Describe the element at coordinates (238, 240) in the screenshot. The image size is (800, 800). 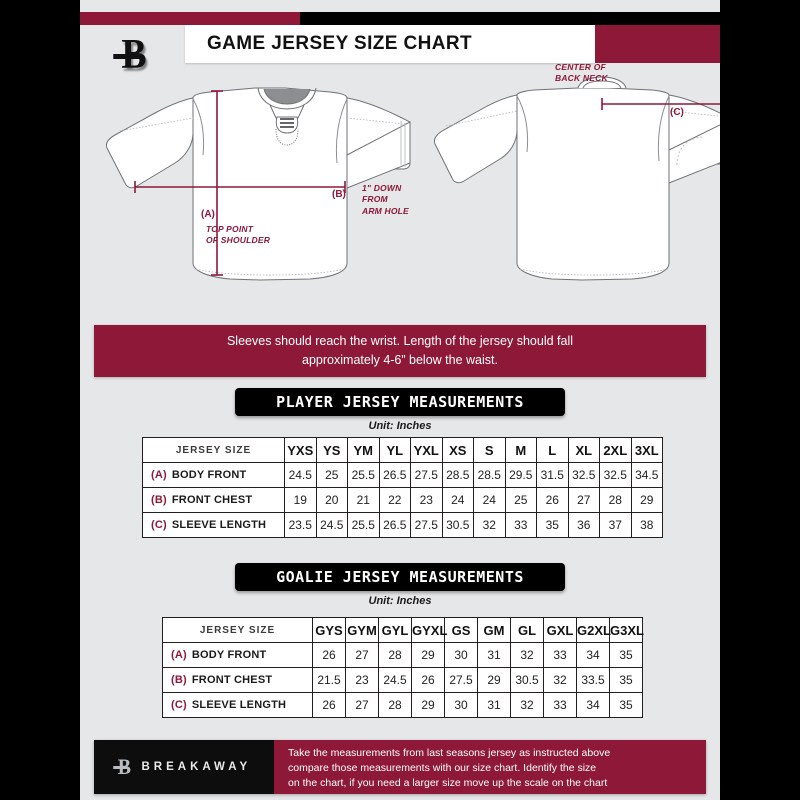
I see `caption-a-line2: OF SHOULDER` at that location.